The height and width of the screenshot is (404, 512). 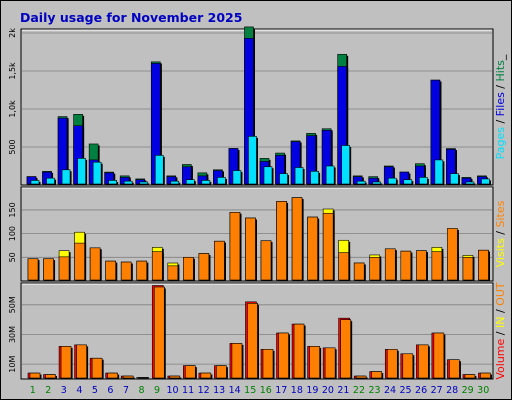 What do you see at coordinates (131, 17) in the screenshot?
I see `chart-title: Daily usage for November 2025` at bounding box center [131, 17].